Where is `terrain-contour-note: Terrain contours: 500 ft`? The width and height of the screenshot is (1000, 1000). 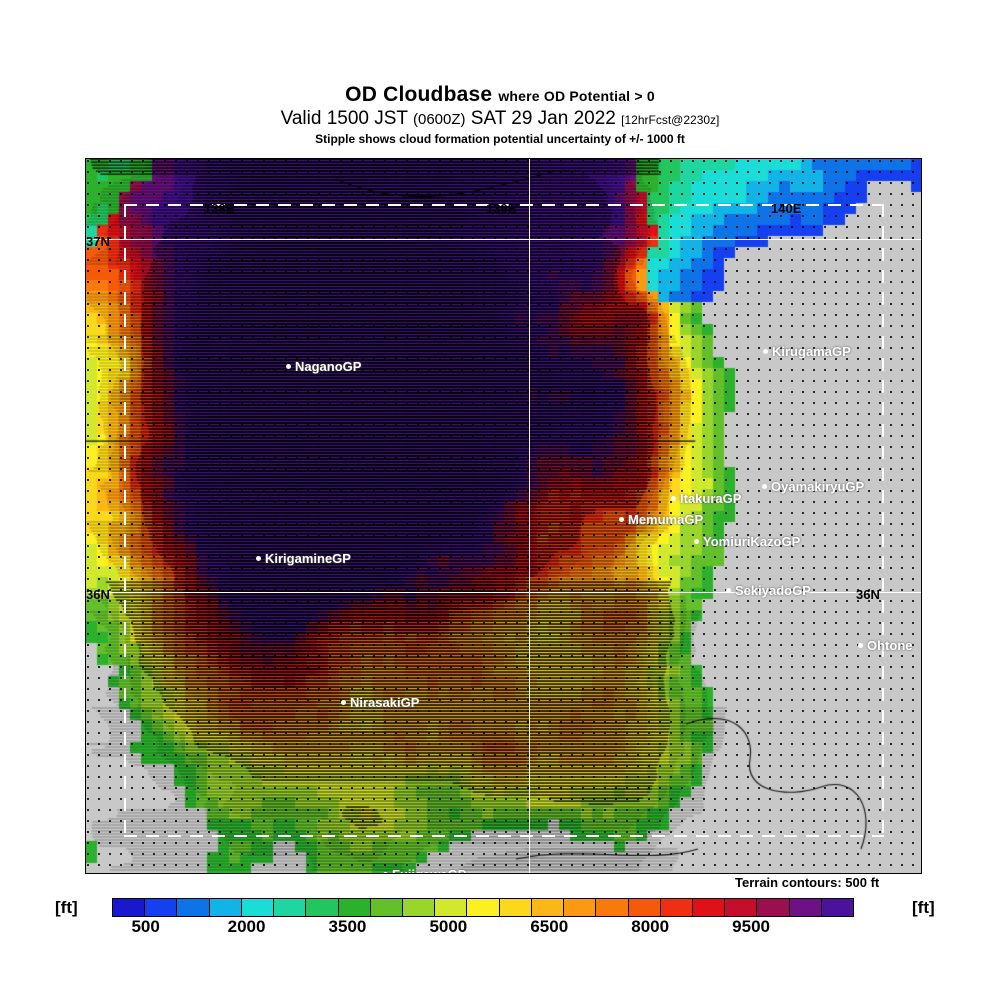 terrain-contour-note: Terrain contours: 500 ft is located at coordinates (807, 882).